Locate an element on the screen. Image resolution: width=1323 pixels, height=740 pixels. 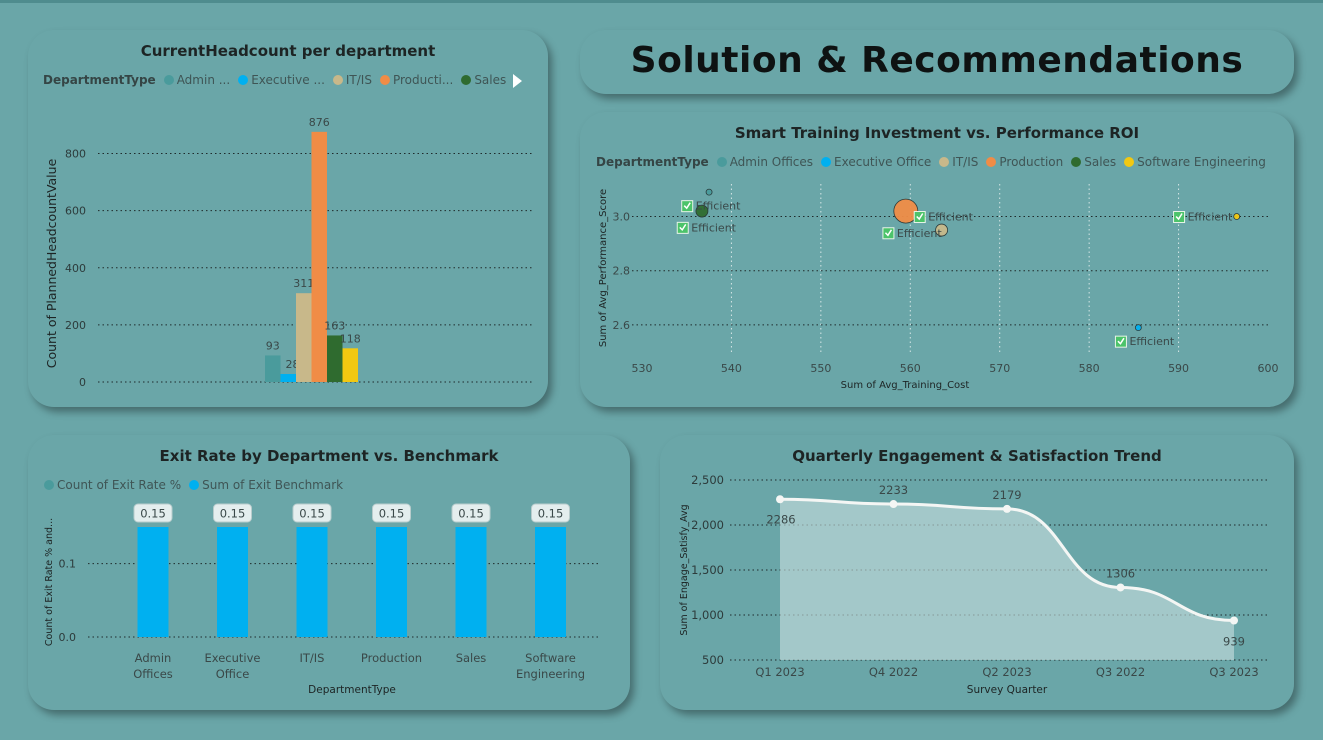
y-tick-label: 2.8 is located at coordinates (622, 271).